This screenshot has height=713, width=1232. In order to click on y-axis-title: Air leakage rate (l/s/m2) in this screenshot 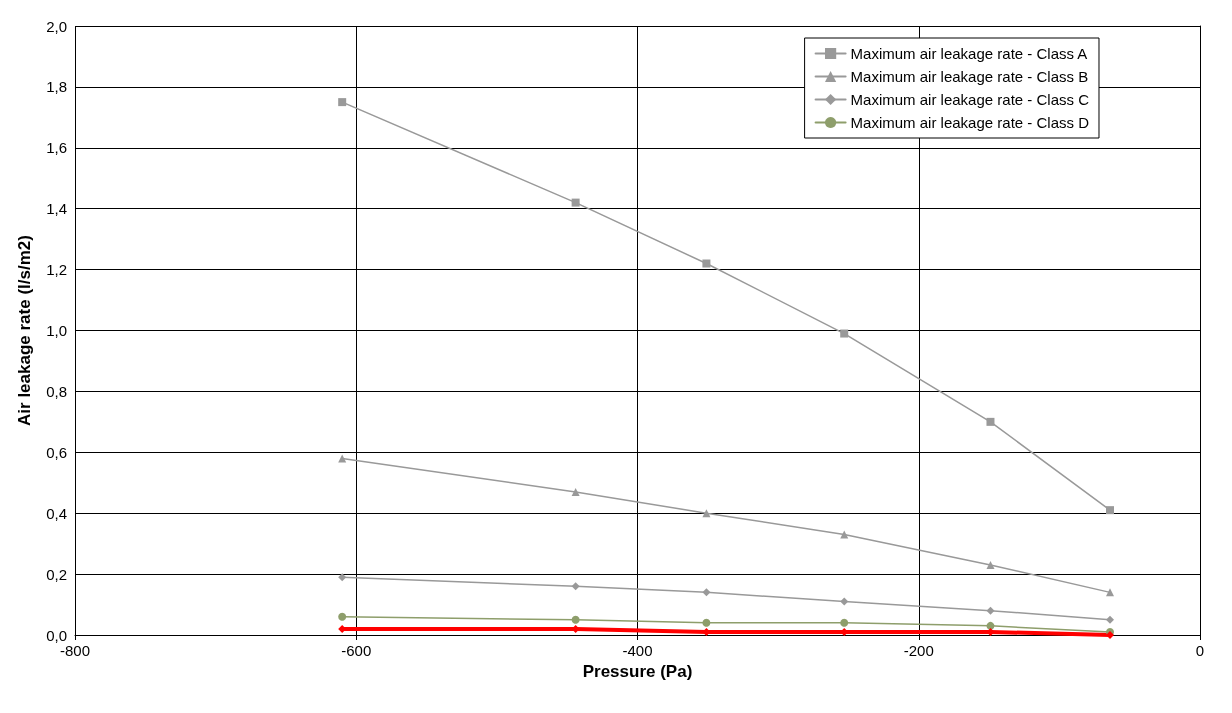, I will do `click(24, 330)`.